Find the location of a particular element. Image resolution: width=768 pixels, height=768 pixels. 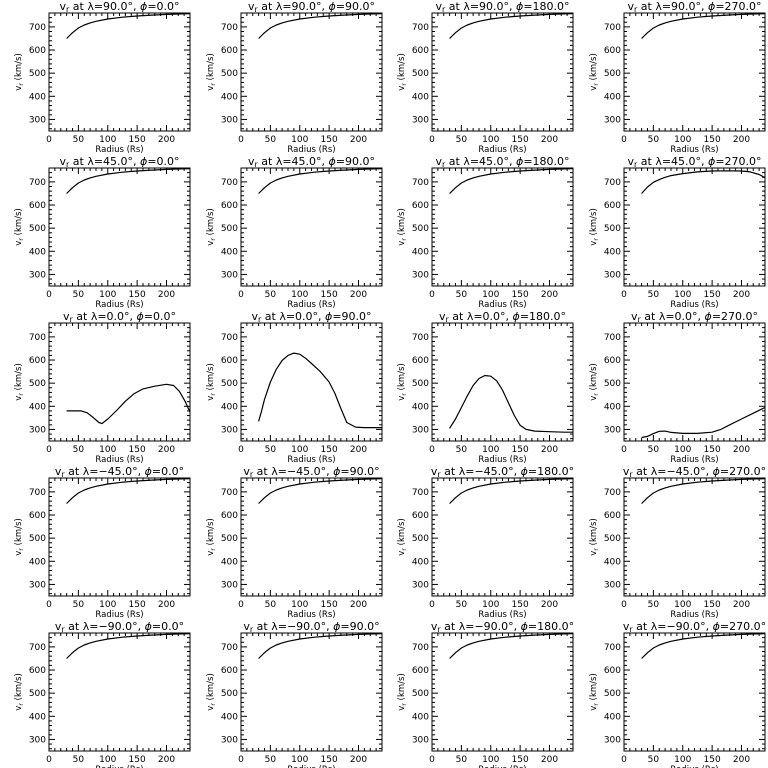

x-tick-label: 150 is located at coordinates (137, 760).